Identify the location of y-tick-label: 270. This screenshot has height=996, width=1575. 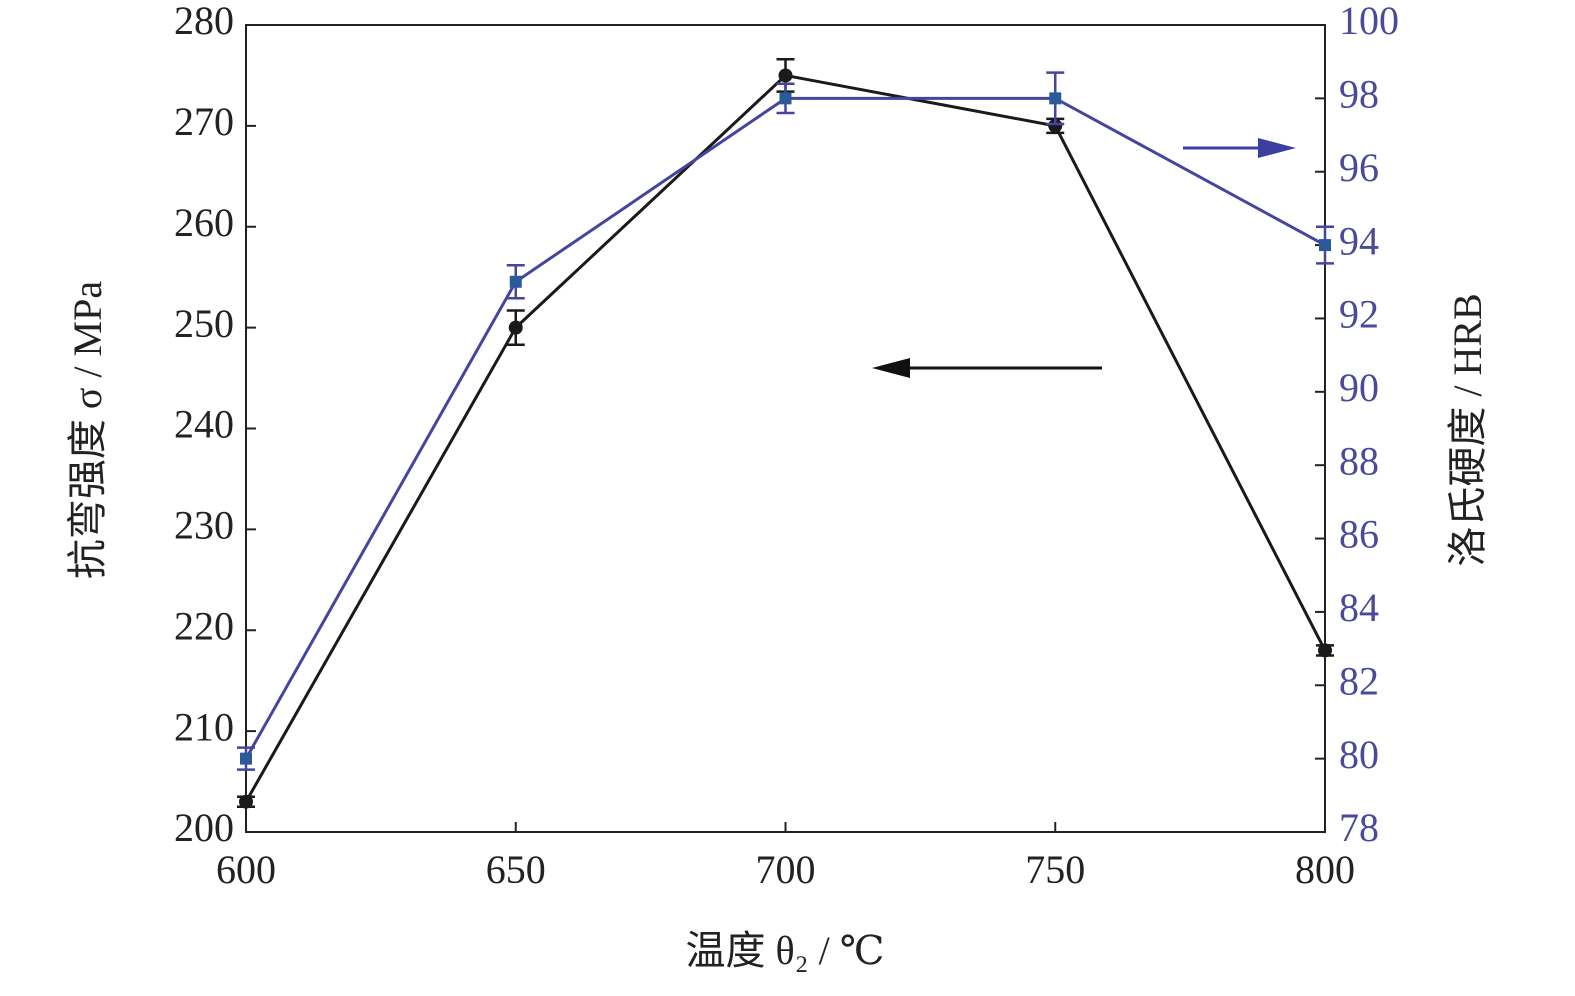
(204, 121).